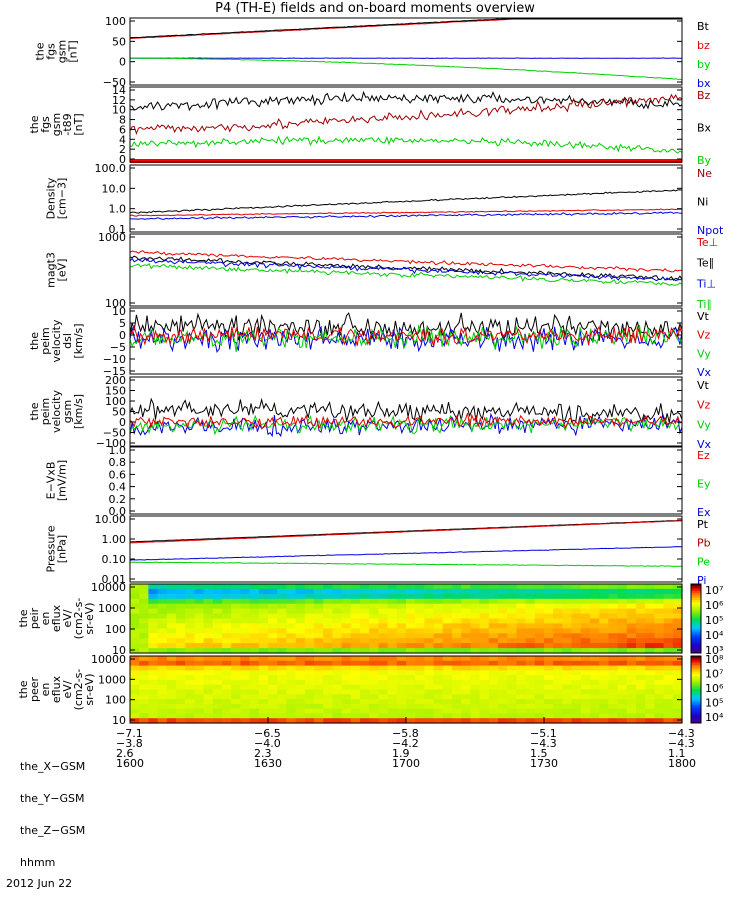  I want to click on xaxis-row-label: the_Z−GSM, so click(53, 830).